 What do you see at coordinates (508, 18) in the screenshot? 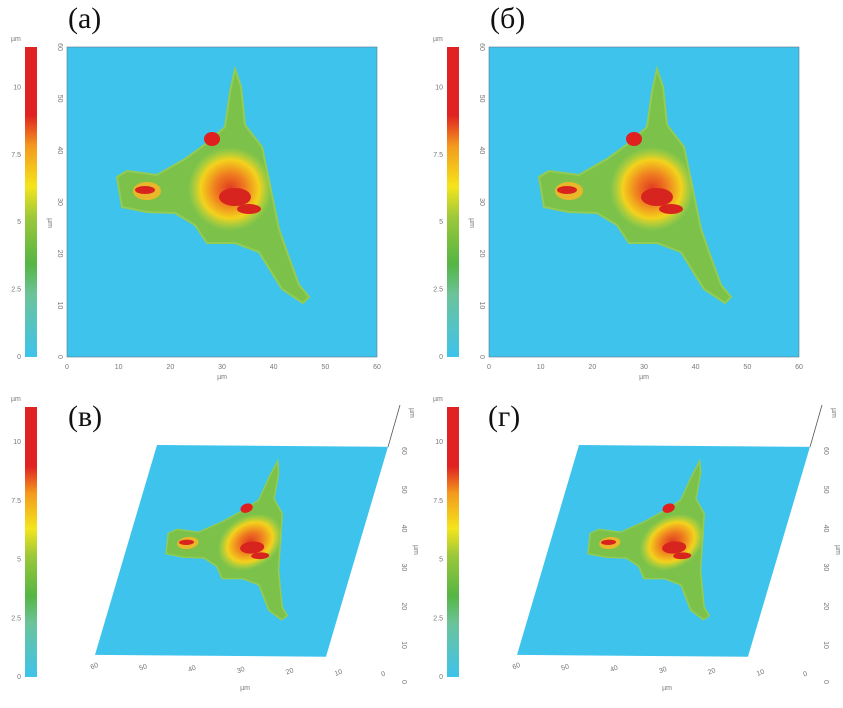
I see `panel-label-b: (б)` at bounding box center [508, 18].